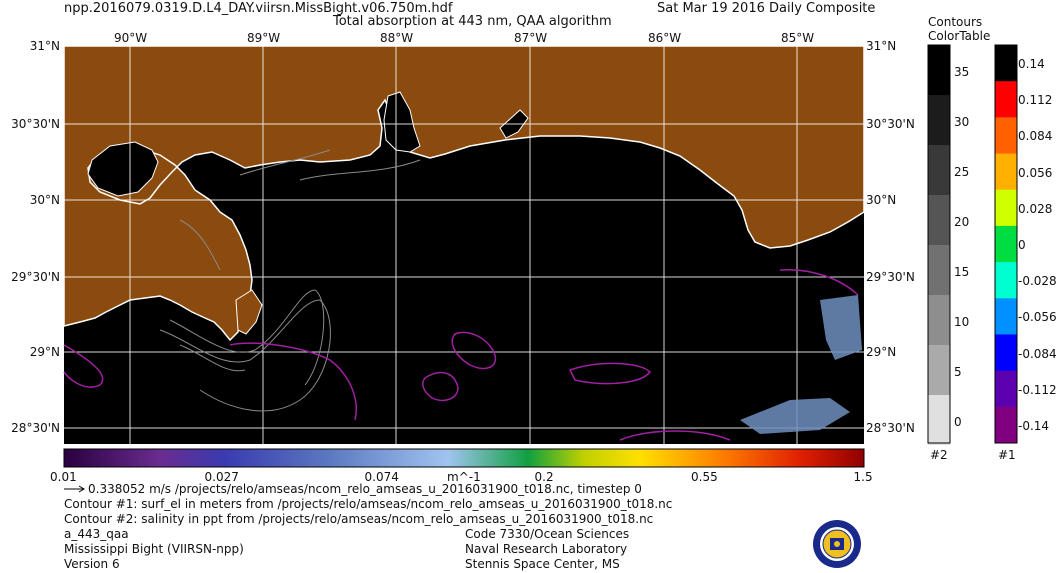 The image size is (1058, 573). What do you see at coordinates (863, 477) in the screenshot?
I see `colorbar-tick-label: 1.5` at bounding box center [863, 477].